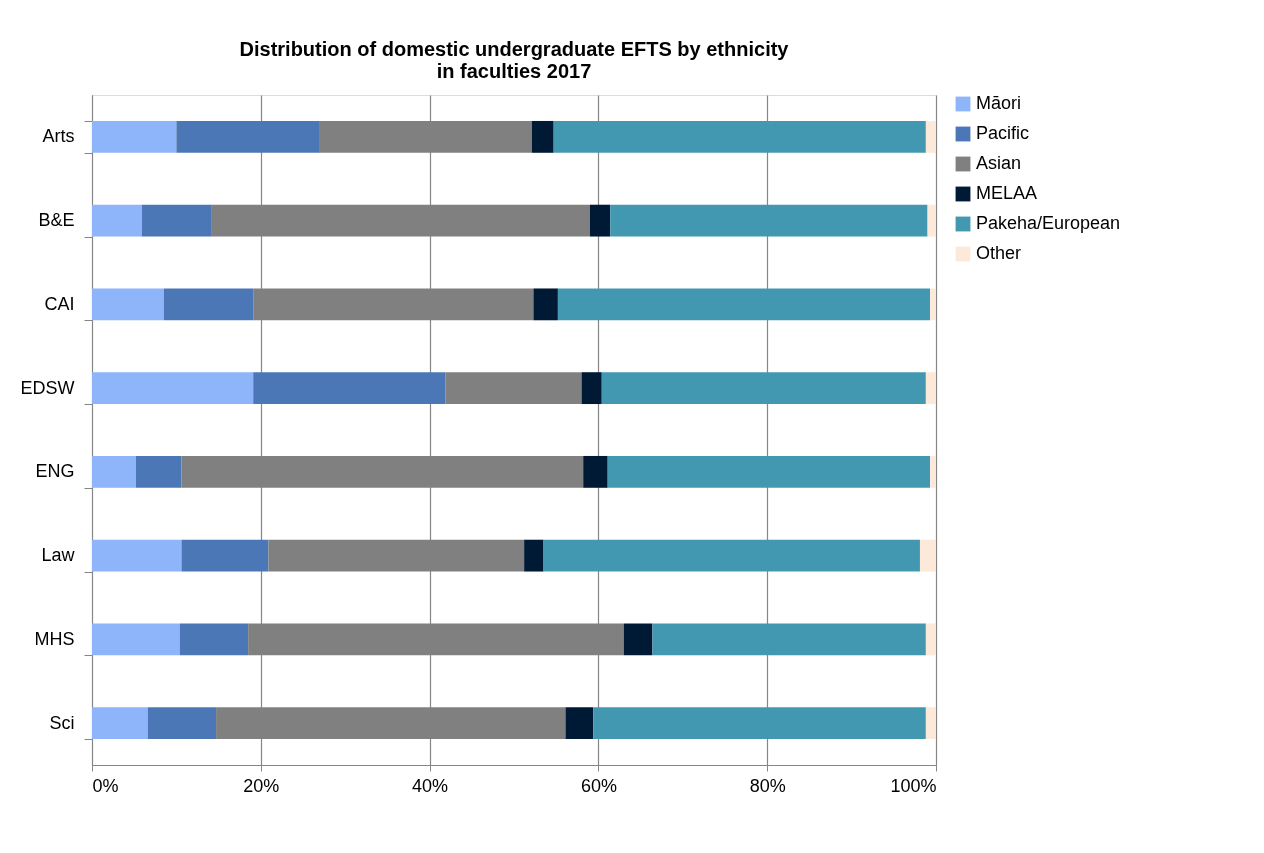  I want to click on y-tick-label: Law, so click(58, 555).